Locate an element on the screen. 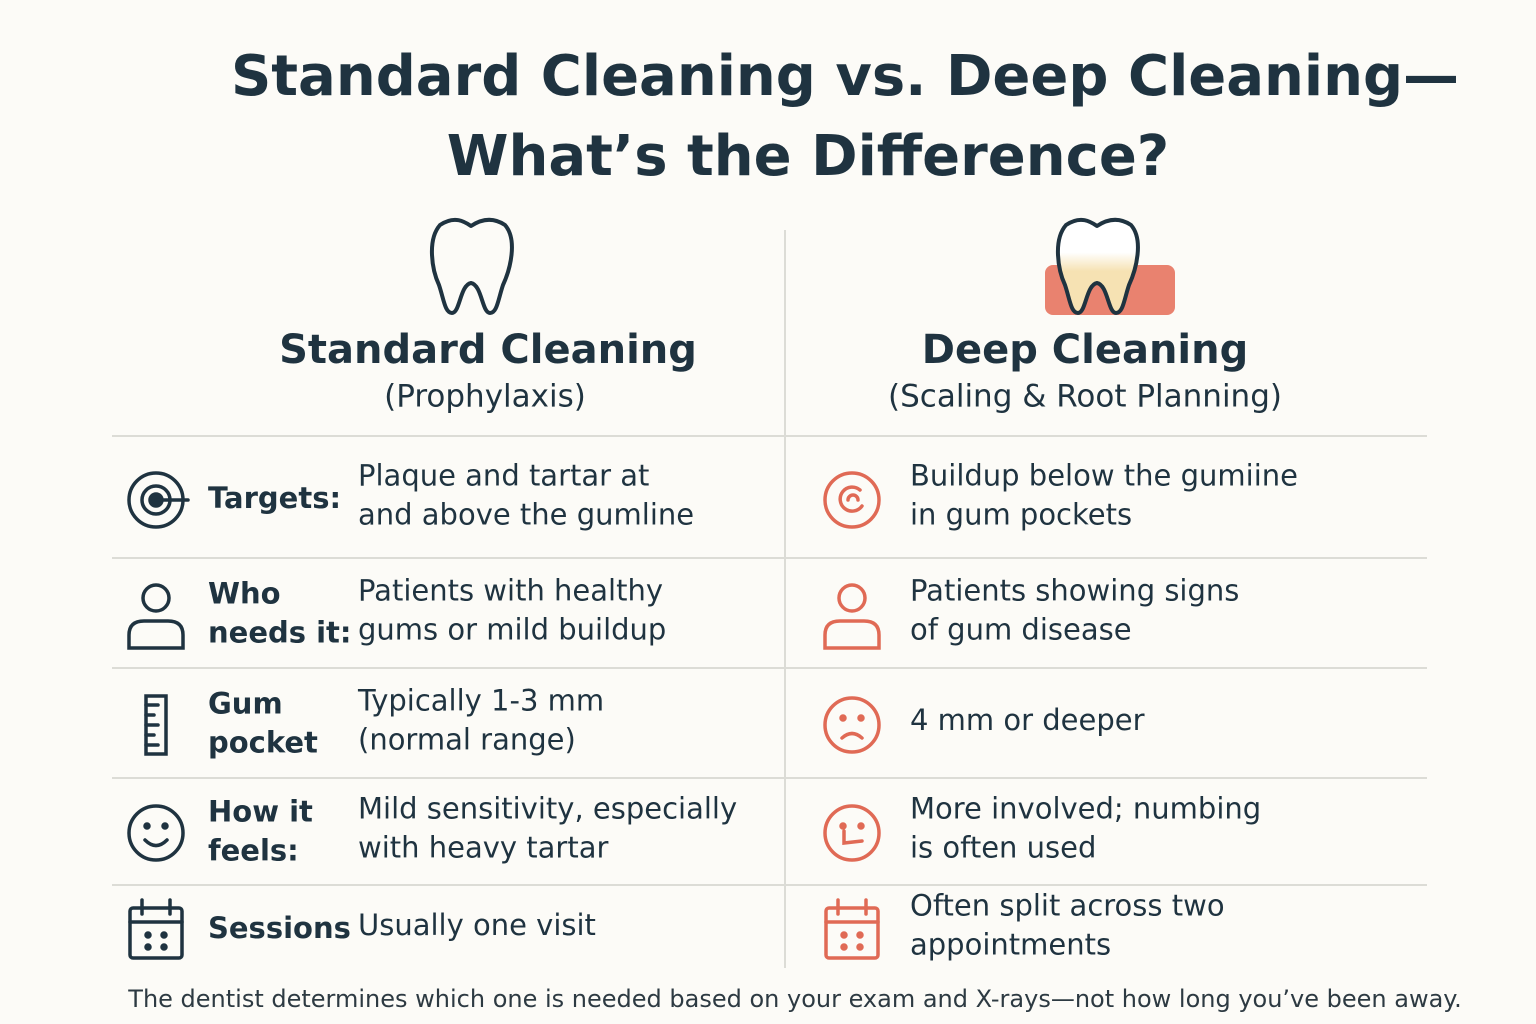  standard-text: and above the gumline is located at coordinates (526, 515).